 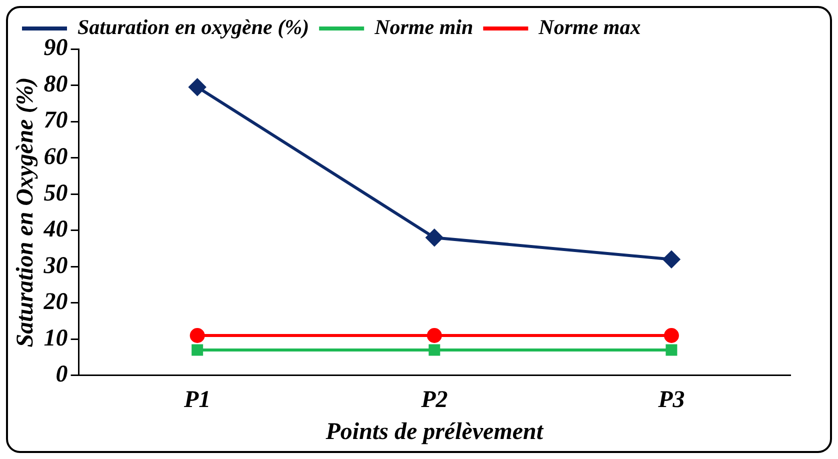 I want to click on x-tick-label: P1, so click(x=196, y=400).